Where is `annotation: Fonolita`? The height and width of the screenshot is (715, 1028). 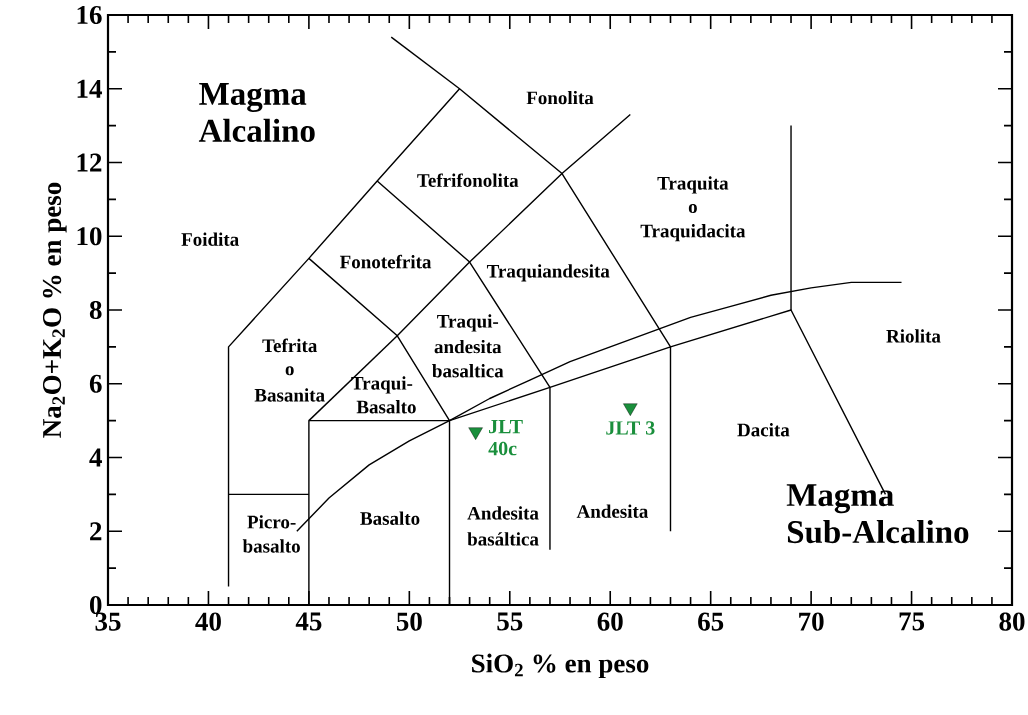 annotation: Fonolita is located at coordinates (560, 97).